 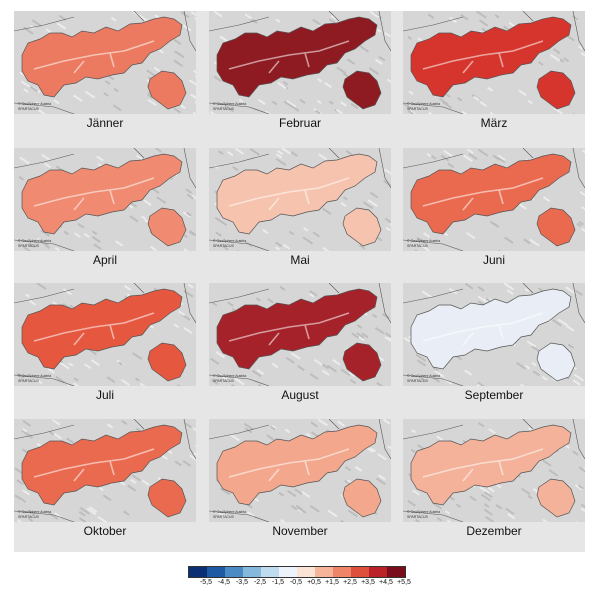 I want to click on map-panel-12: © GeoSphere Austria SPARTACUS Dezember, so click(x=494, y=484).